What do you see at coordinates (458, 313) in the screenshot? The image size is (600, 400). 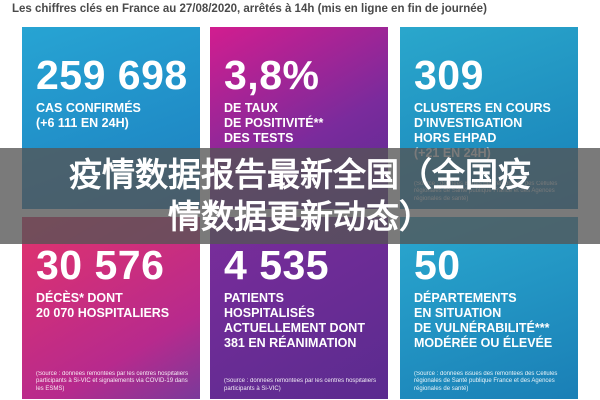 I see `label-line: EN SITUATION` at bounding box center [458, 313].